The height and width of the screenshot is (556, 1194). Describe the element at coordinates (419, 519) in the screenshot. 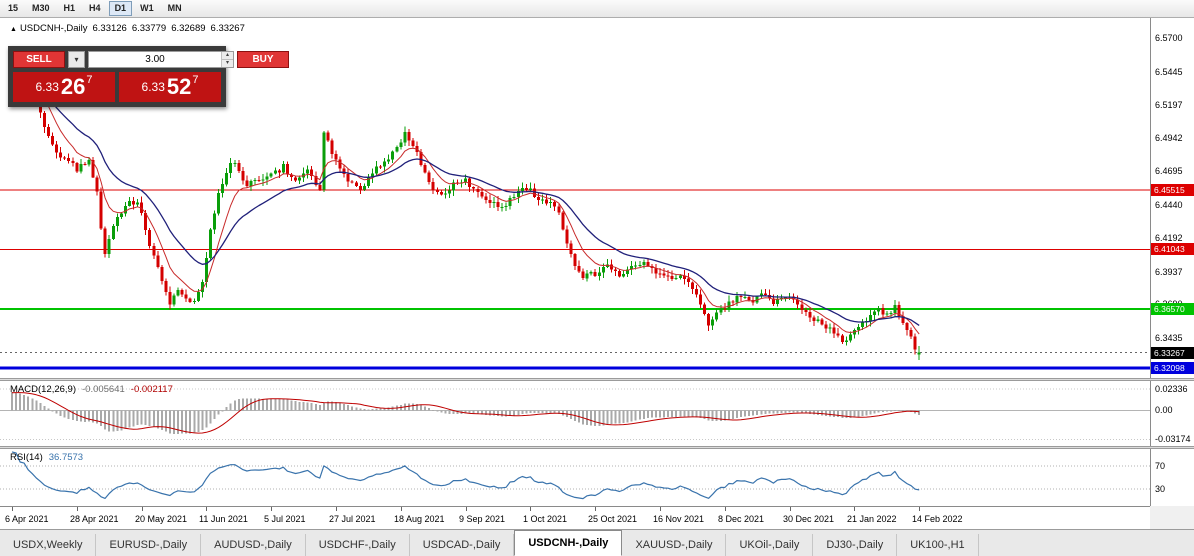

I see `date-axis-label: 18 Aug 2021` at that location.